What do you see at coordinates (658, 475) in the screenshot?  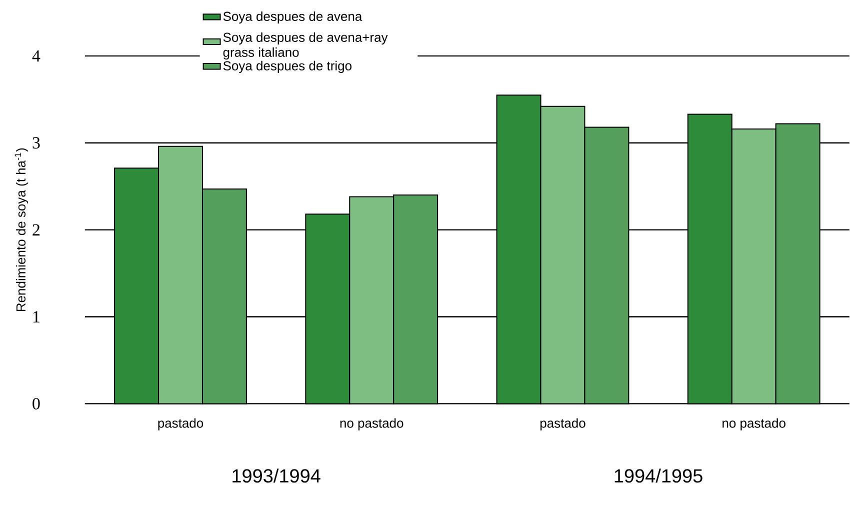 I see `text: 1994/1995` at bounding box center [658, 475].